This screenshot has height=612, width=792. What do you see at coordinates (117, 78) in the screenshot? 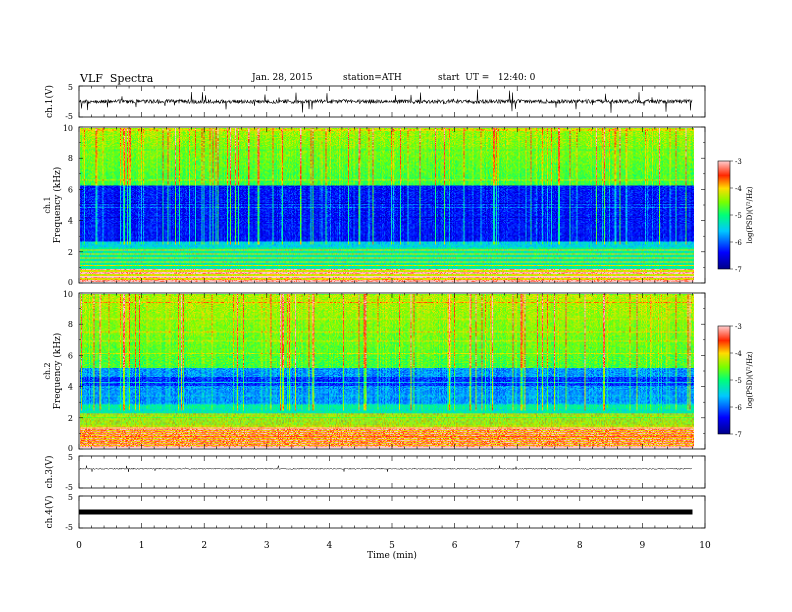
I see `figure-title: VLF Spectra` at bounding box center [117, 78].